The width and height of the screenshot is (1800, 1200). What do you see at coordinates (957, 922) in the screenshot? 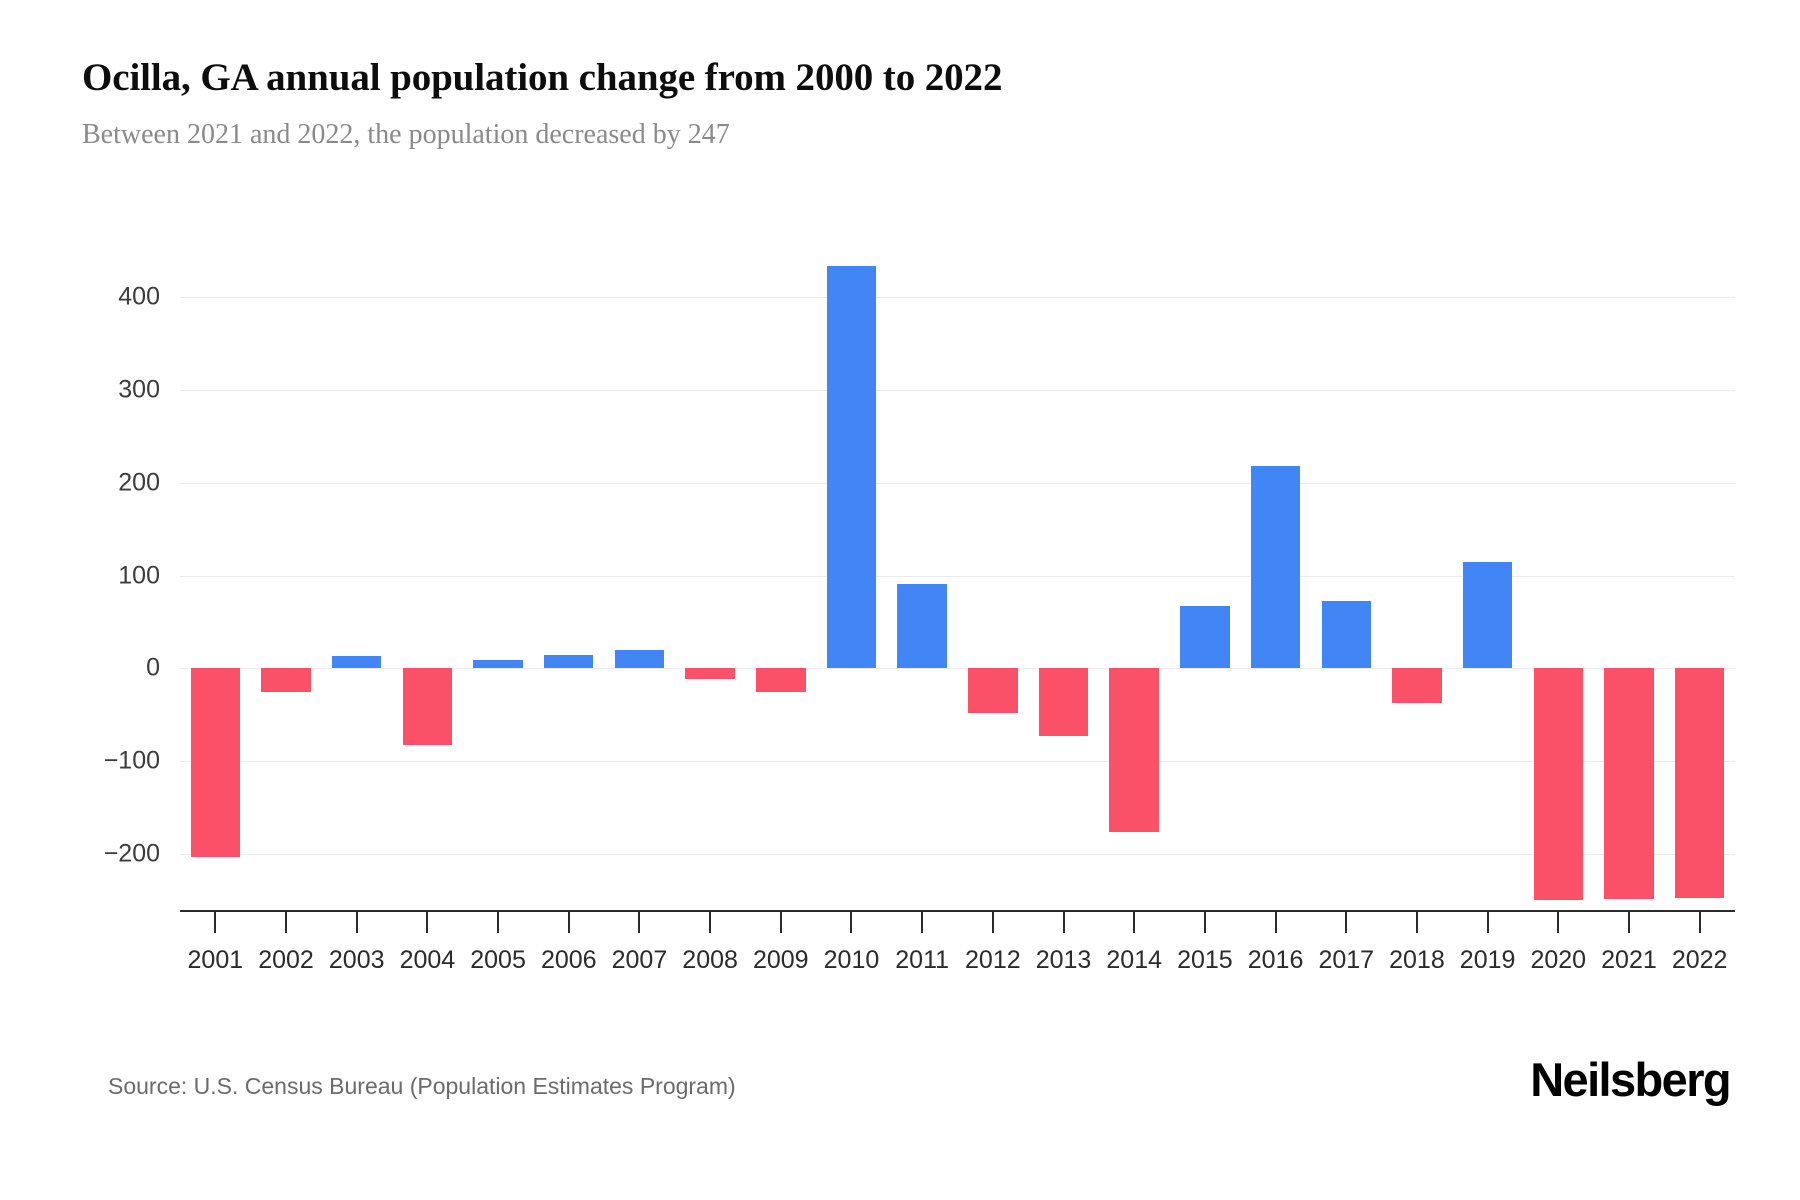
I see `x-axis-ticks` at bounding box center [957, 922].